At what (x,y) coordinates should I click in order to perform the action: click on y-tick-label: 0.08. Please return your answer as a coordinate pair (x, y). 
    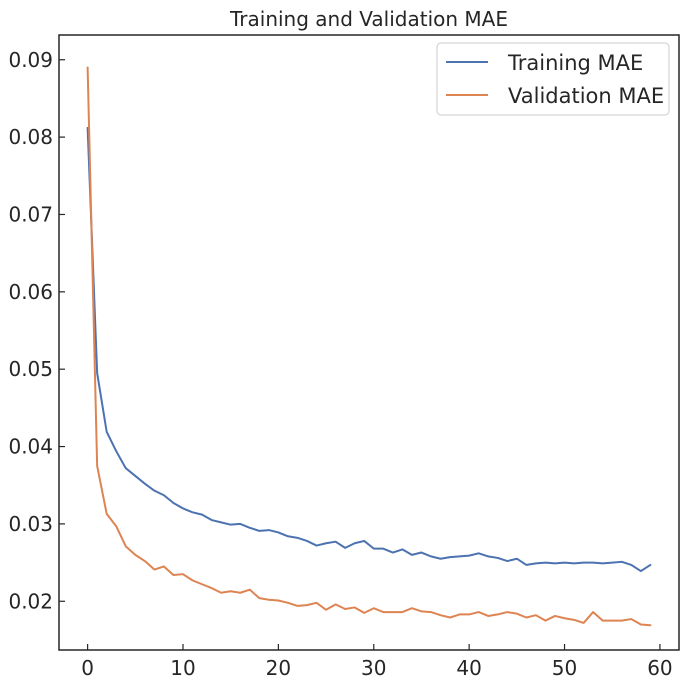
    Looking at the image, I should click on (30, 137).